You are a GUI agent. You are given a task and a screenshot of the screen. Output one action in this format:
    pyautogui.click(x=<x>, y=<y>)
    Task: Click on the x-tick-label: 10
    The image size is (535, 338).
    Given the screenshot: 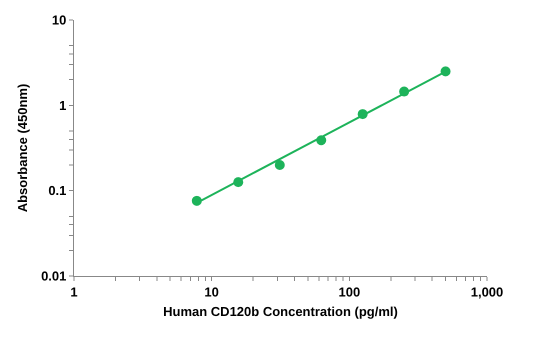 What is the action you would take?
    pyautogui.click(x=211, y=292)
    